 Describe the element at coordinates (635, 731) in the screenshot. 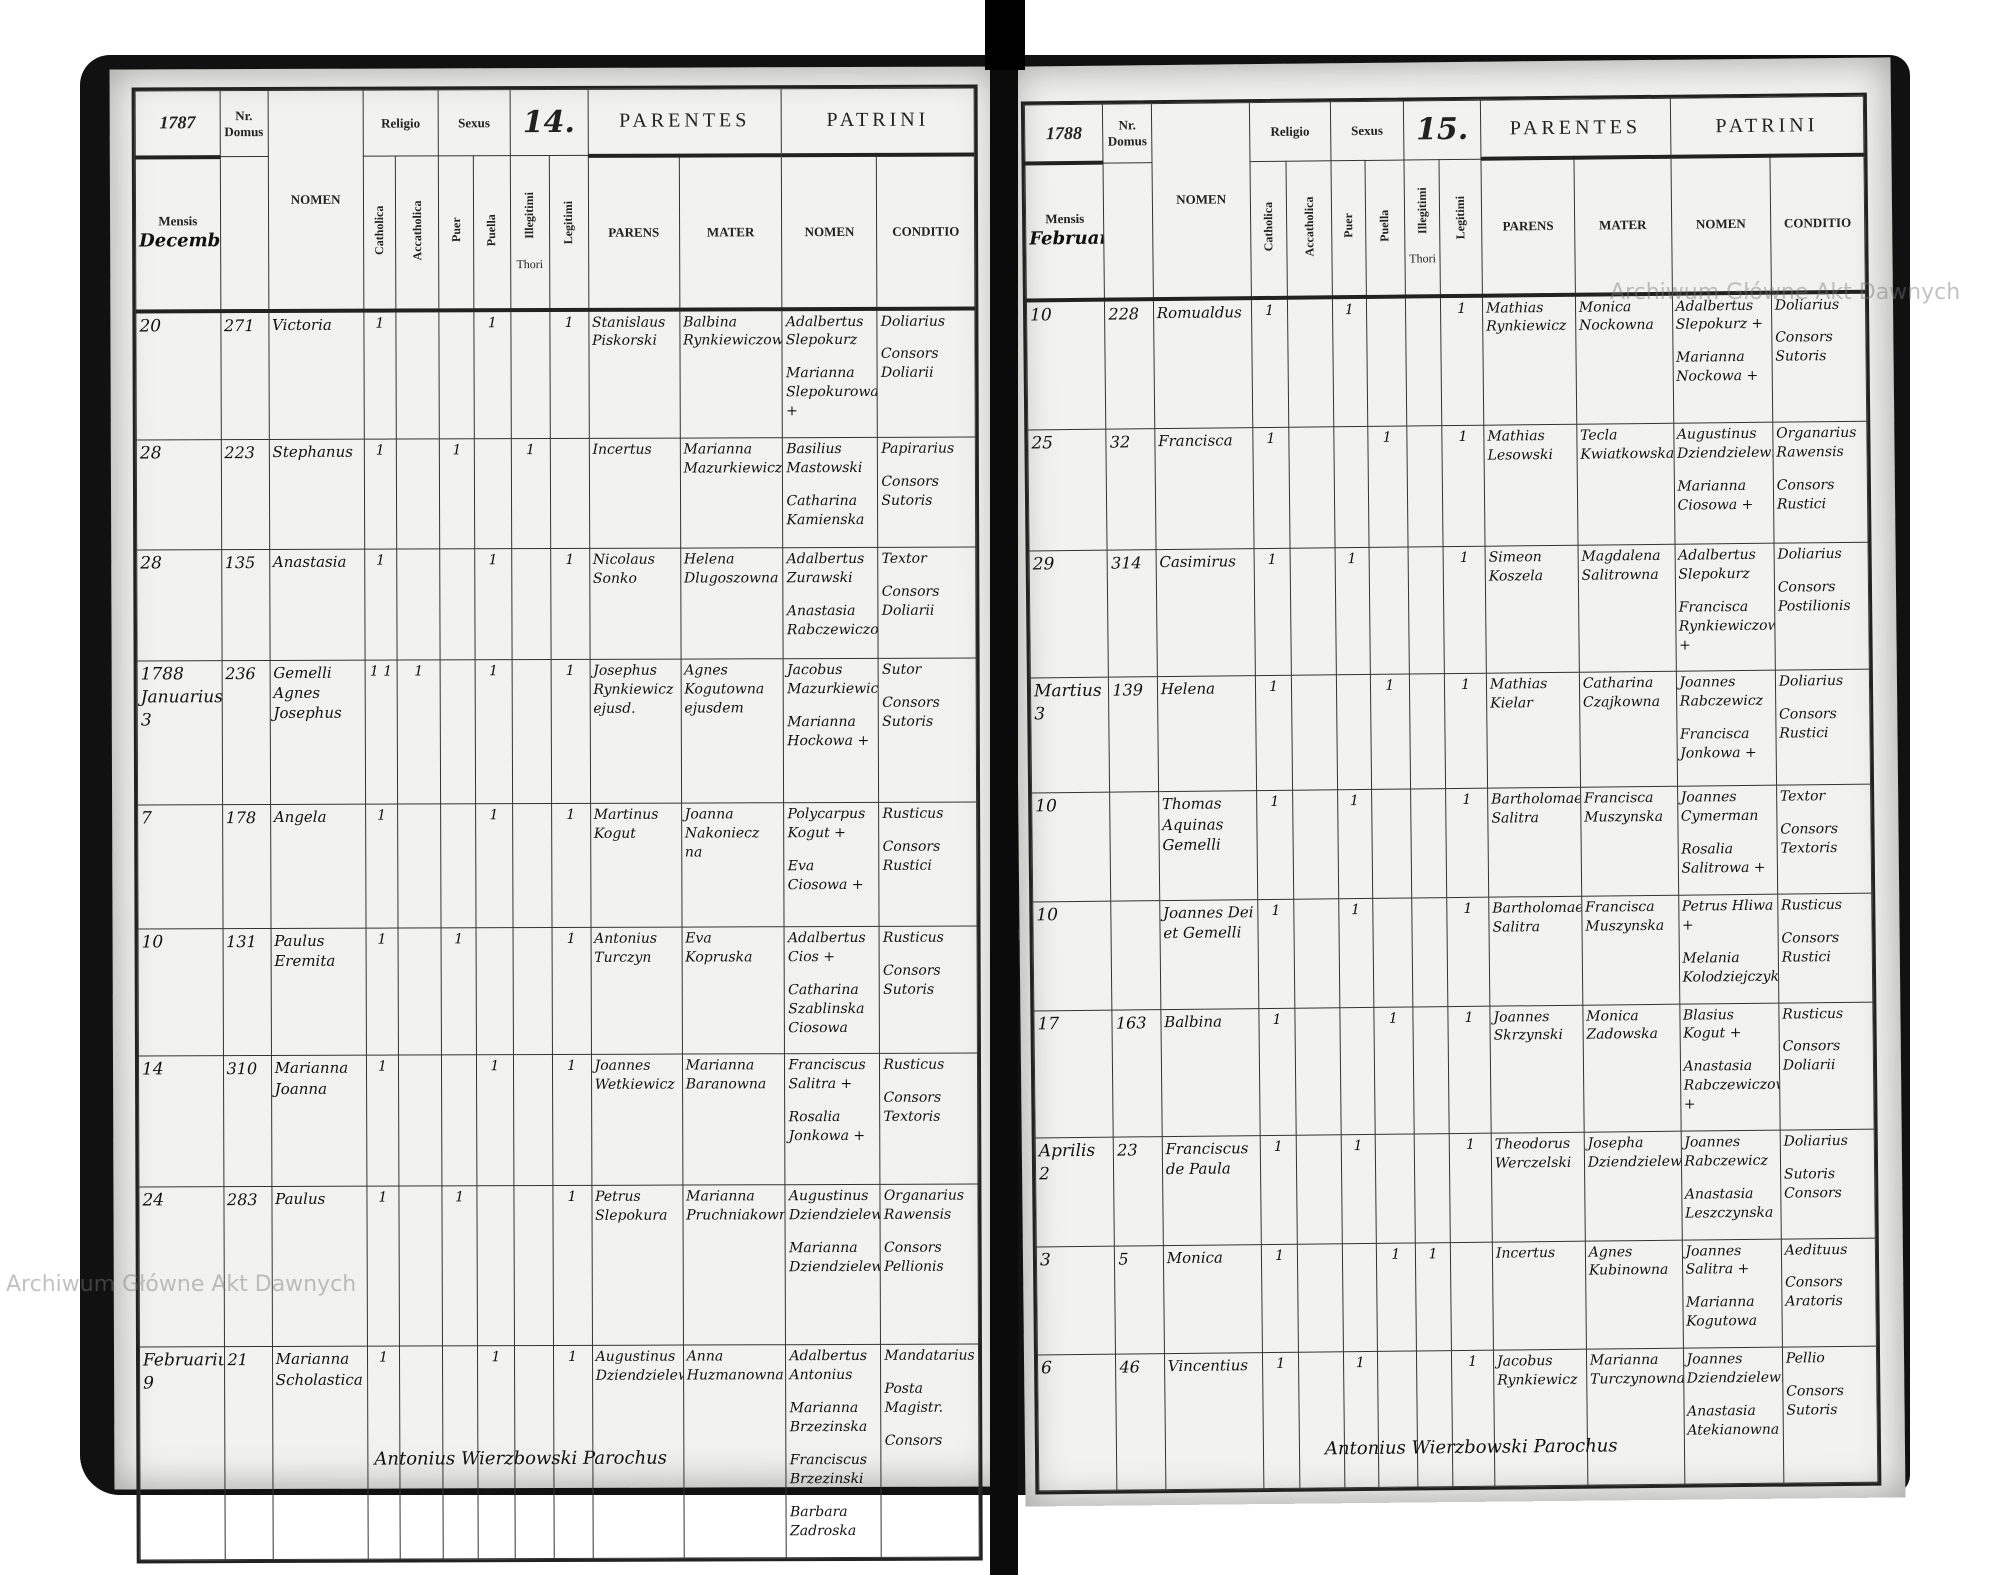

I see `father-cell: Josephus Rynkiewicz ejusd.` at that location.